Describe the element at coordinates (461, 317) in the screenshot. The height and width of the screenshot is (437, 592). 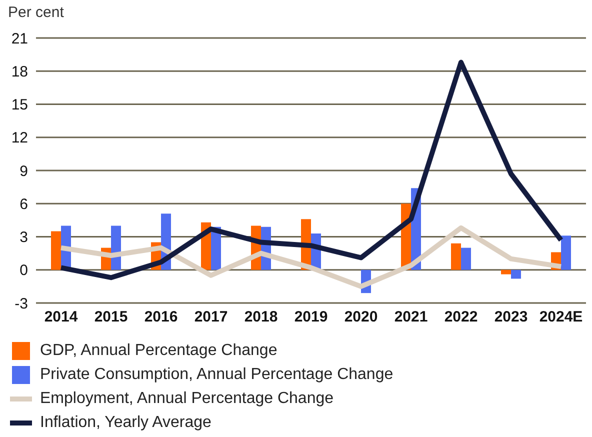
I see `x-tick-label: 2022` at that location.